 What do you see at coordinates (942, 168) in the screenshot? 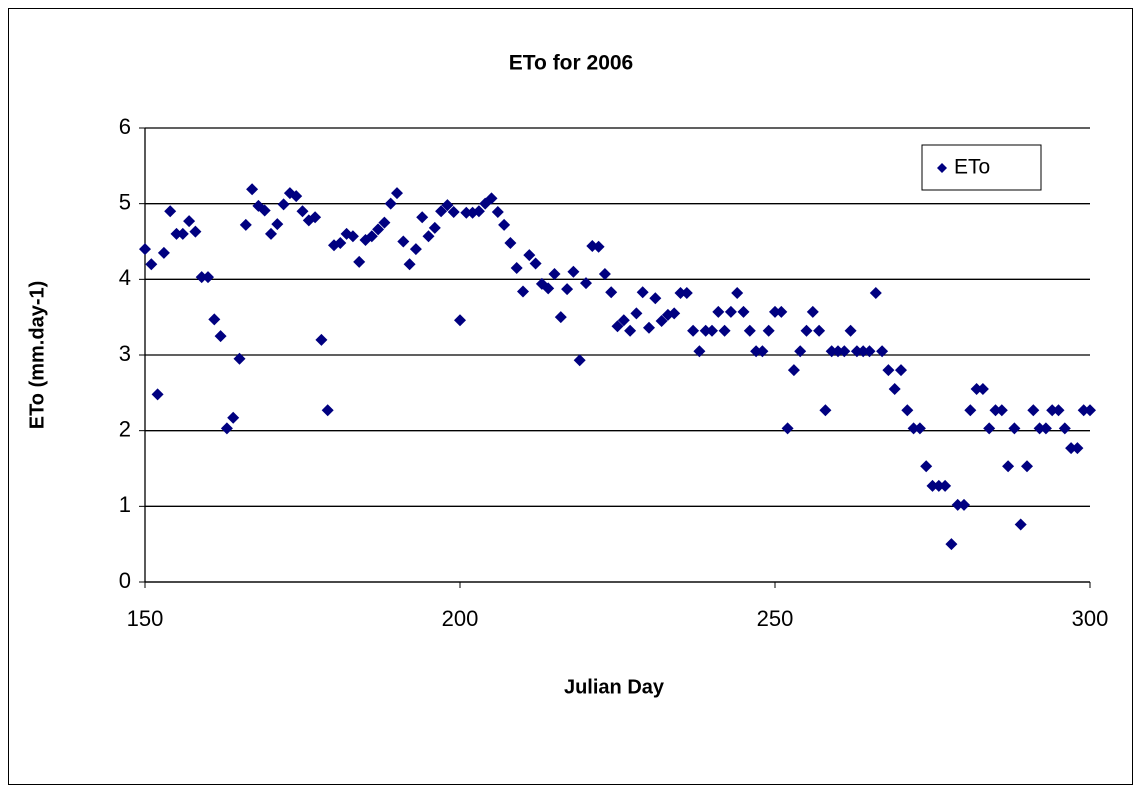
I see `legend-marker` at bounding box center [942, 168].